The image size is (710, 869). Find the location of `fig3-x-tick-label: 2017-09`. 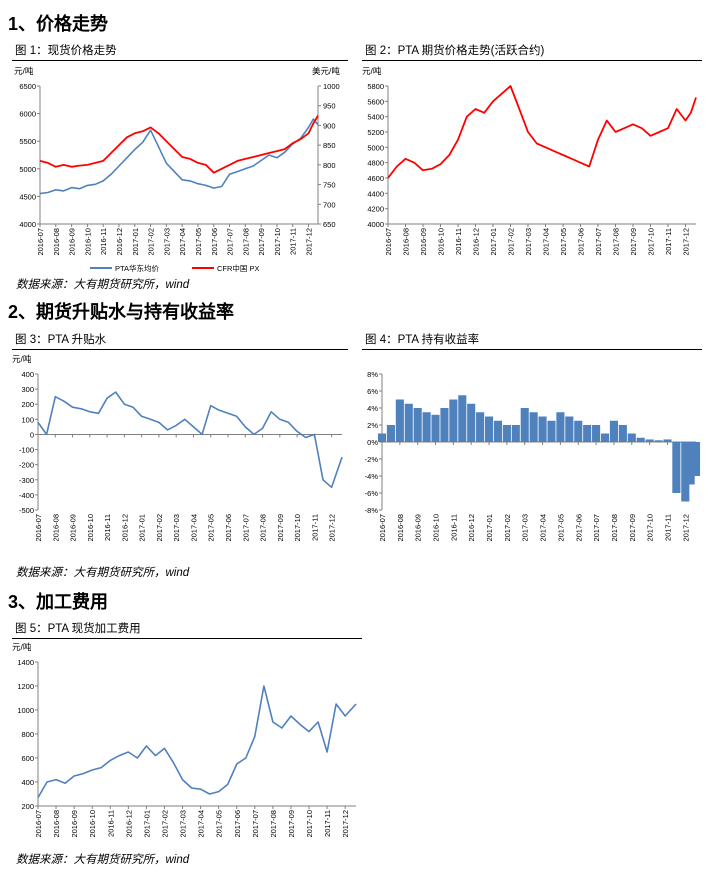

fig3-x-tick-label: 2017-09 is located at coordinates (280, 528).